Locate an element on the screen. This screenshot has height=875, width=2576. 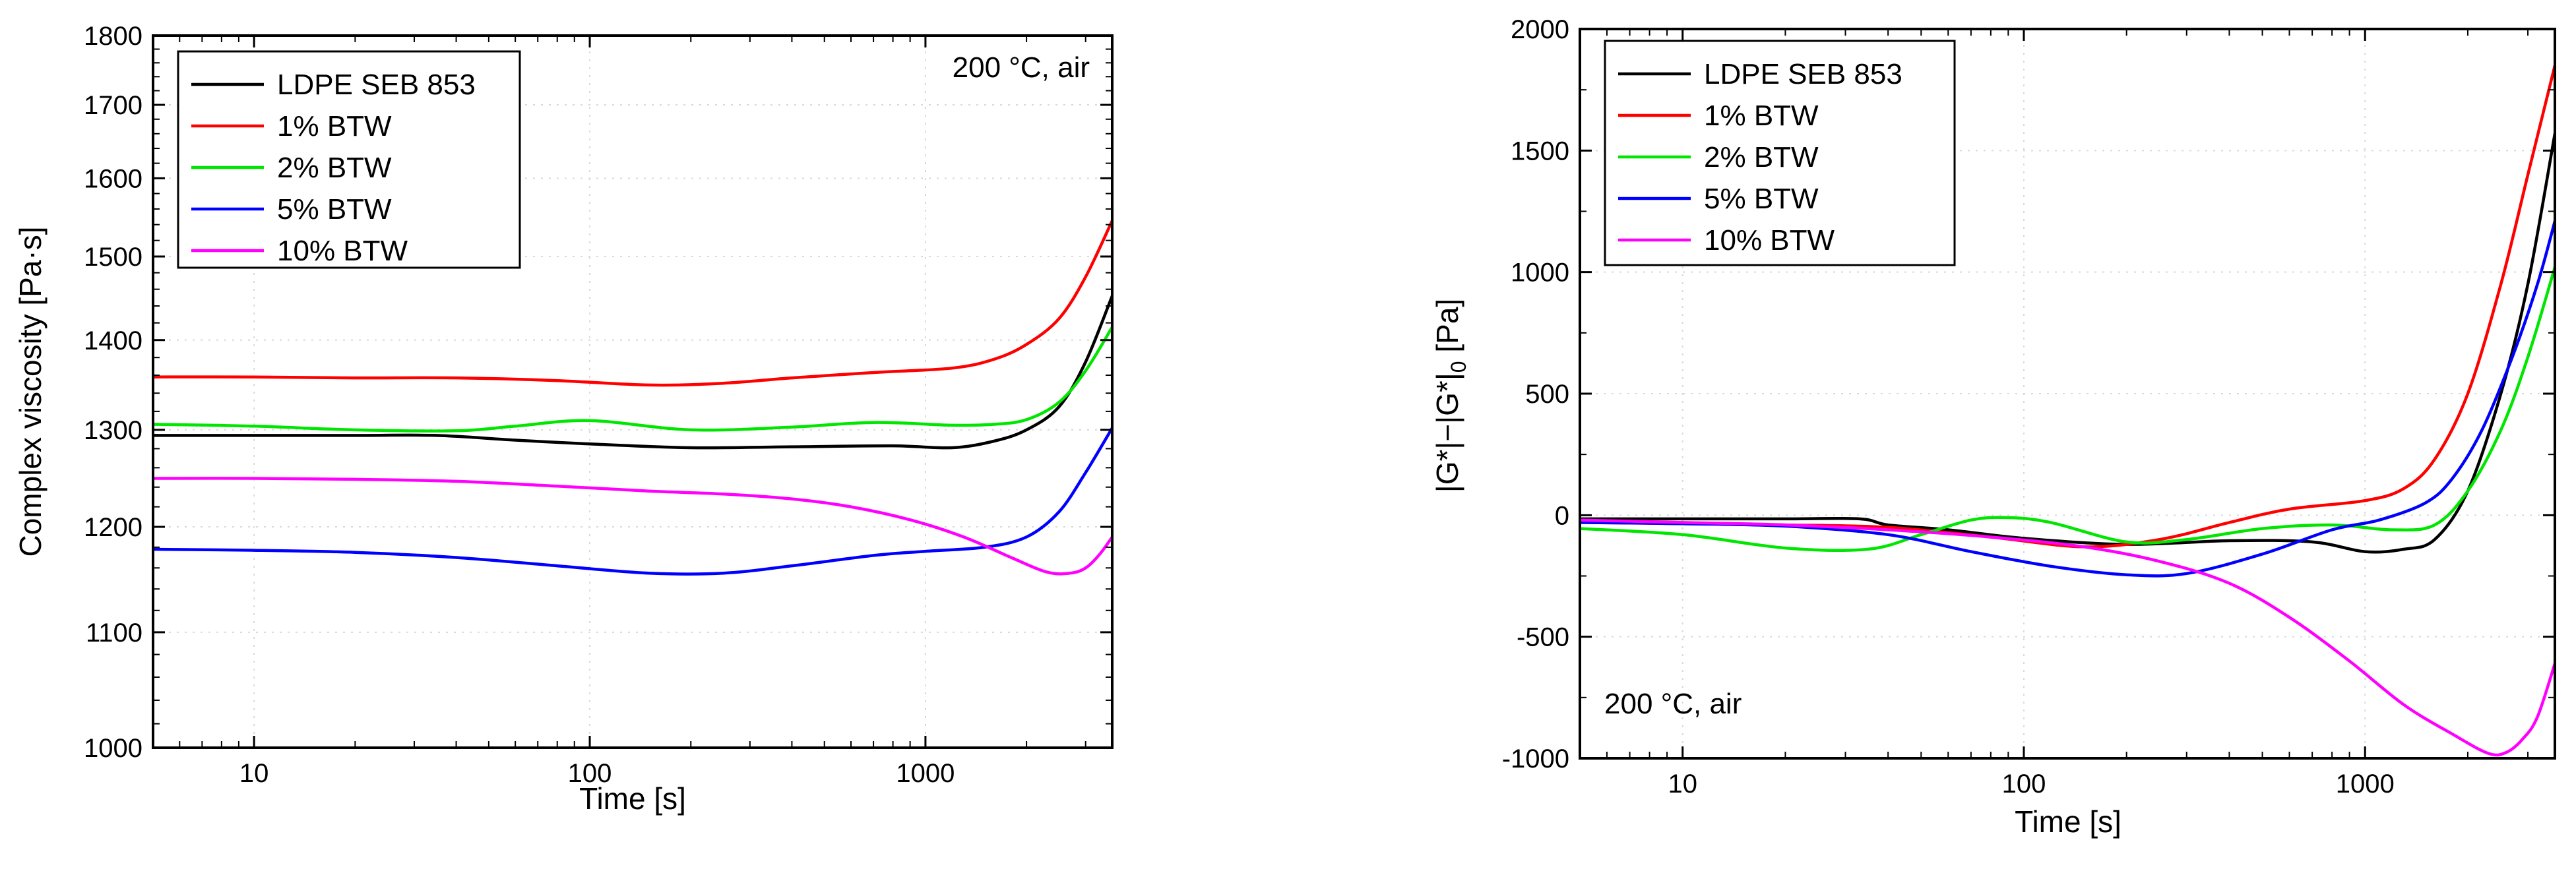
viscosity-legend-label-5pct-btw: 5% BTW is located at coordinates (334, 210).